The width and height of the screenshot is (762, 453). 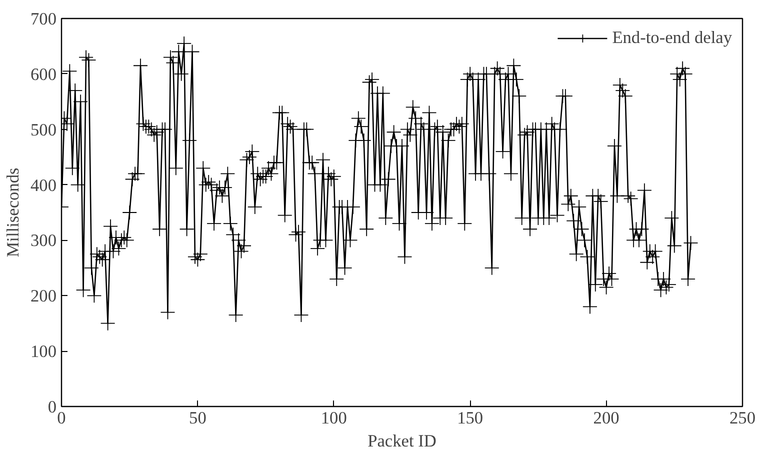 What do you see at coordinates (470, 418) in the screenshot?
I see `x-tick-label: 150` at bounding box center [470, 418].